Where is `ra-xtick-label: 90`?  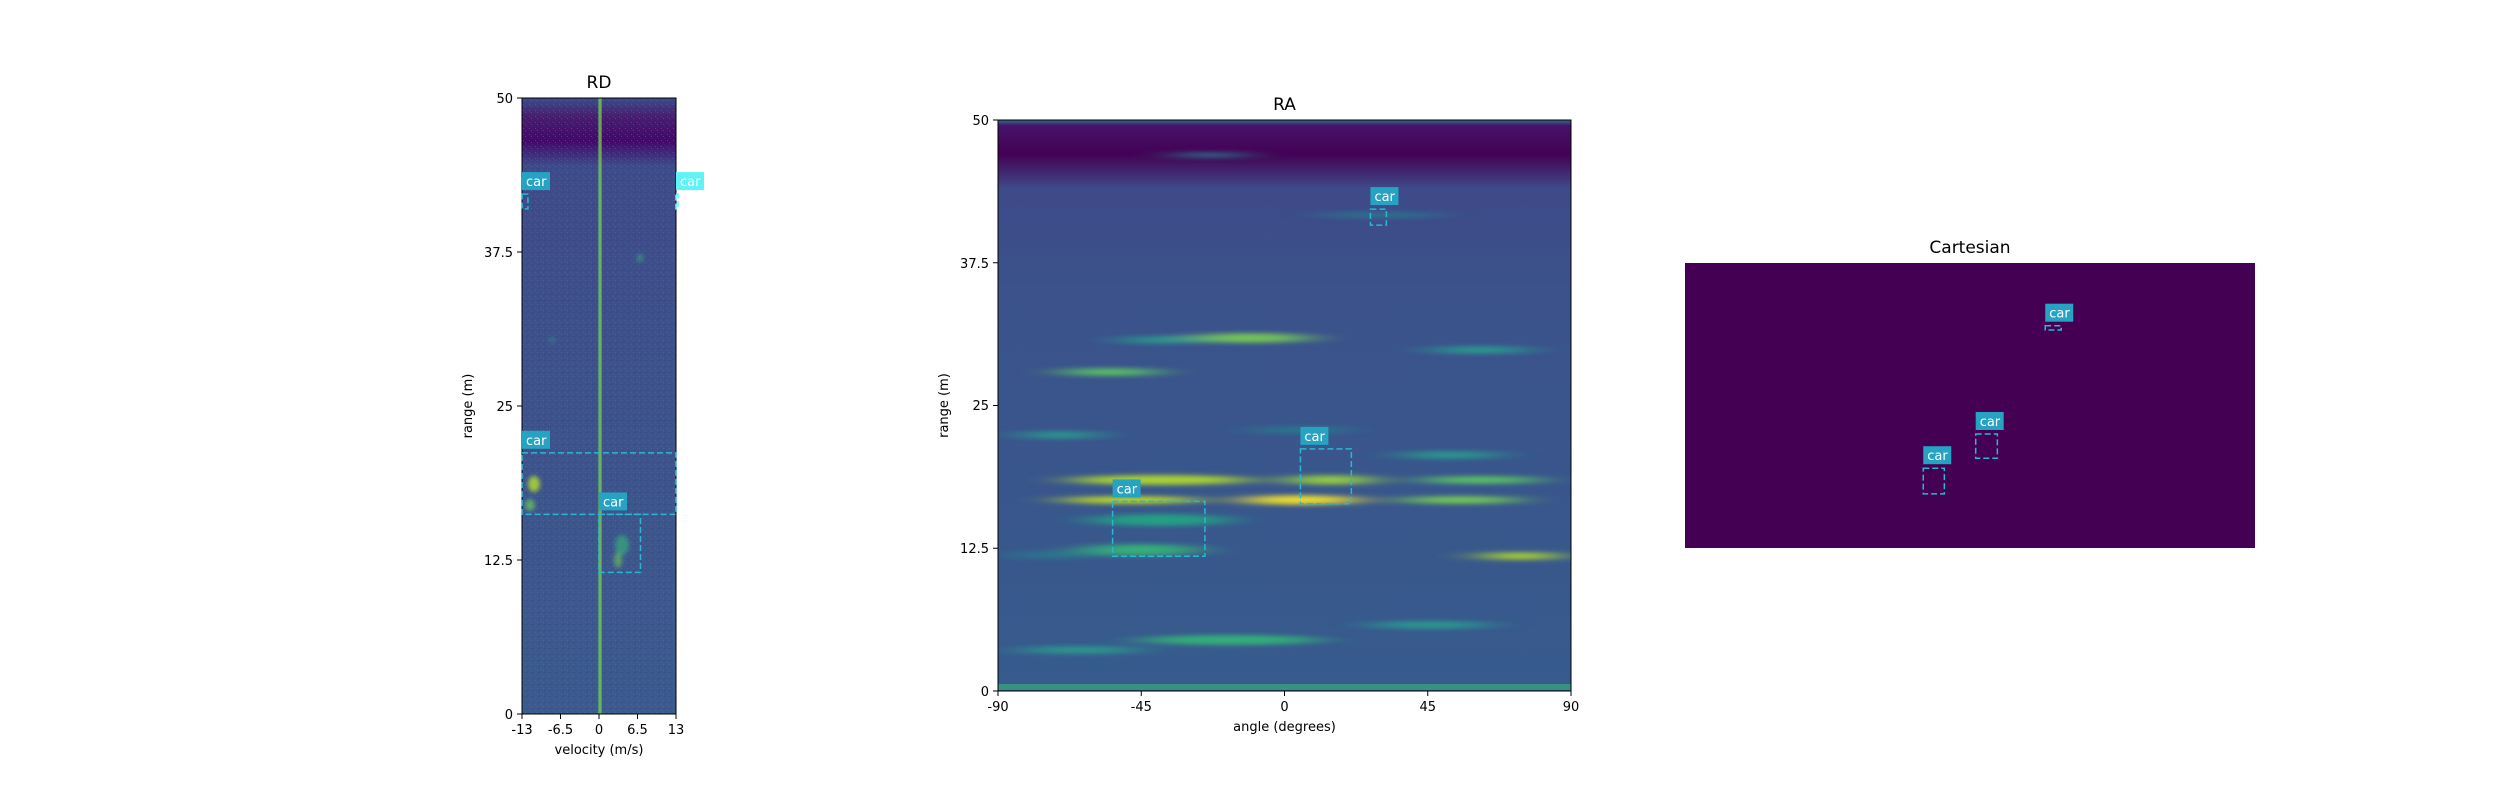 ra-xtick-label: 90 is located at coordinates (1571, 707).